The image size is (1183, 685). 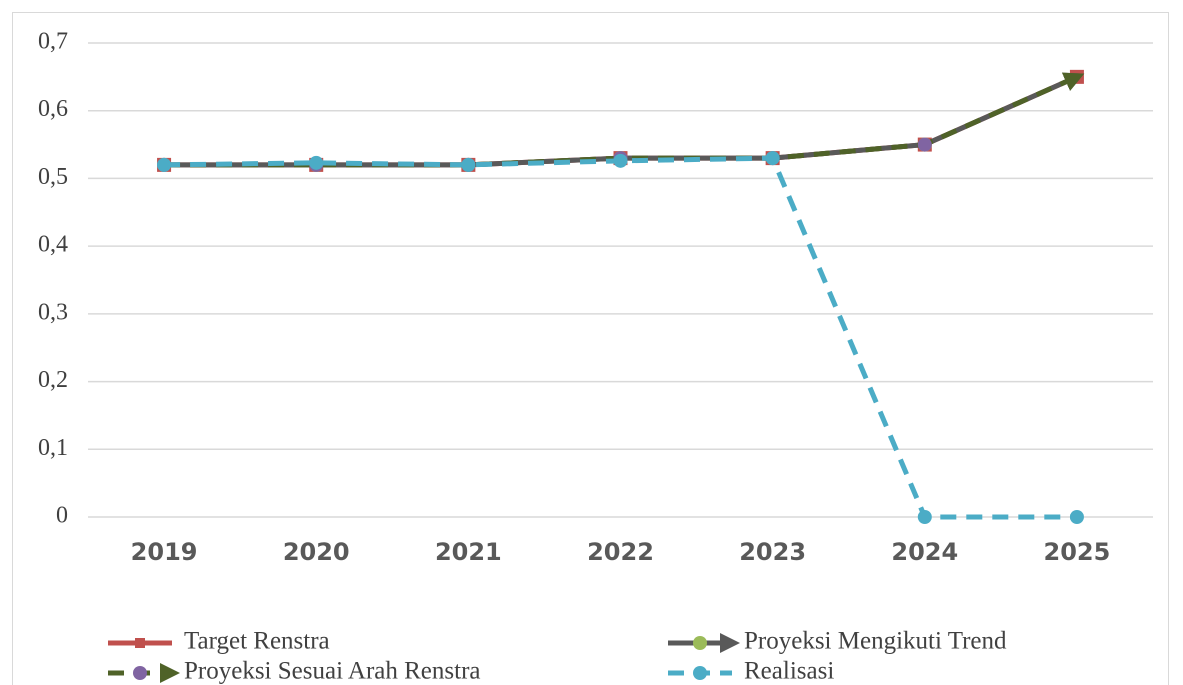 What do you see at coordinates (316, 552) in the screenshot?
I see `x-tick-label: 2020` at bounding box center [316, 552].